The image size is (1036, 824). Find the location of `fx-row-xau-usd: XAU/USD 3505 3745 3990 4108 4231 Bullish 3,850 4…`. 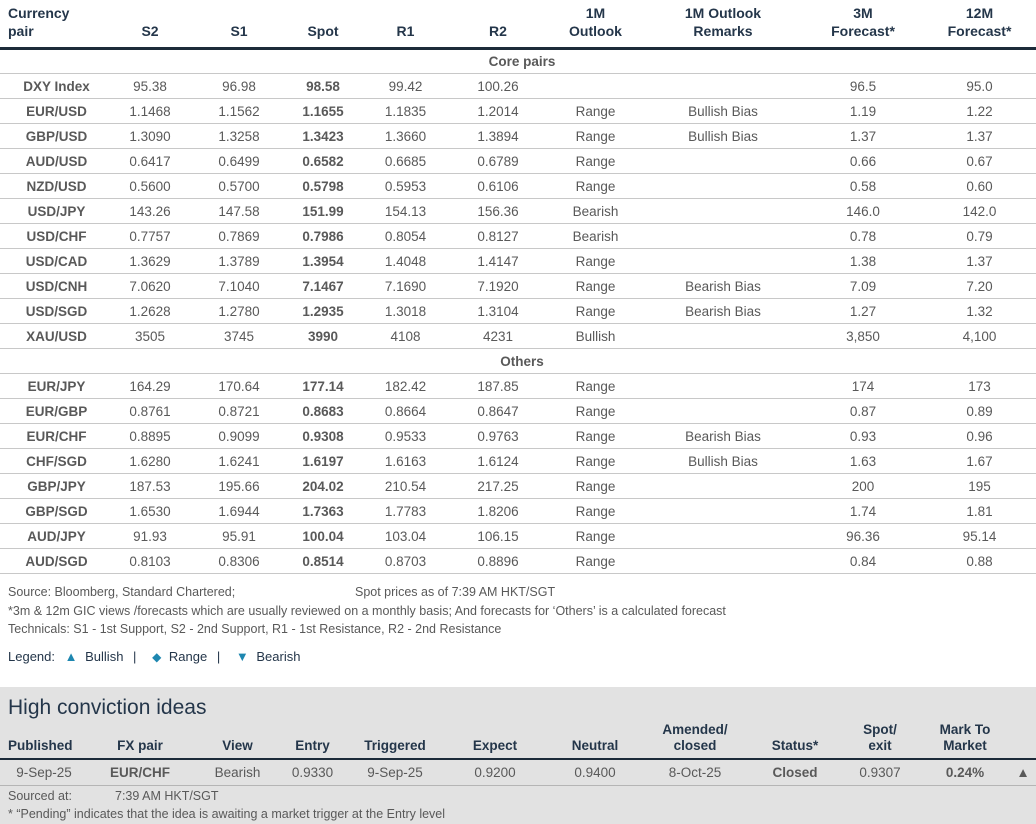

fx-row-xau-usd: XAU/USD 3505 3745 3990 4108 4231 Bullish 3,850 4… is located at coordinates (518, 336).